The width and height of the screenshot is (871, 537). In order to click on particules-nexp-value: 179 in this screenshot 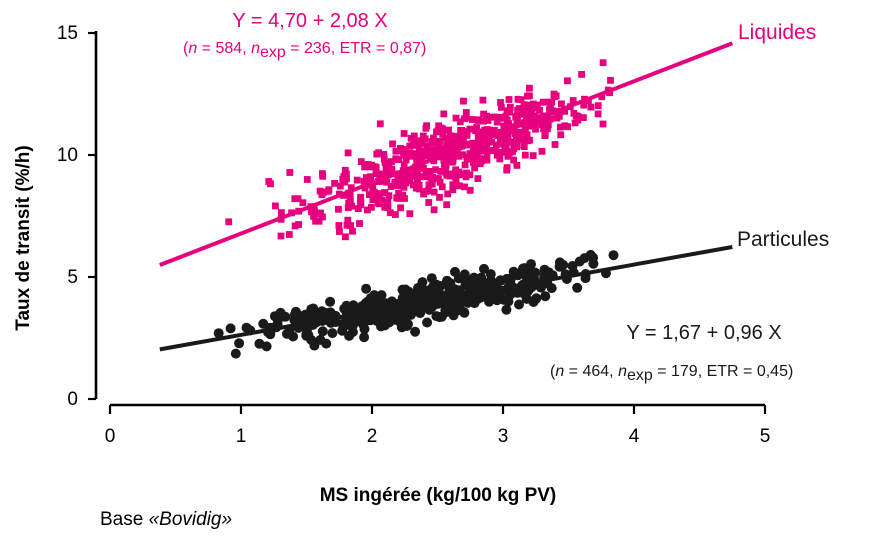, I will do `click(684, 371)`.